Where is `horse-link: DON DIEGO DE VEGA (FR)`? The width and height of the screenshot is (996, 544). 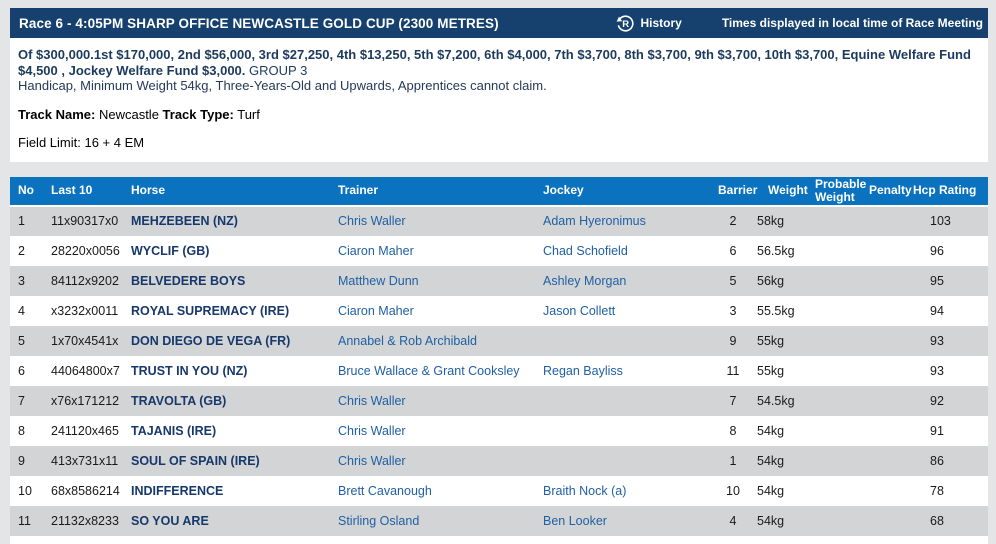
horse-link: DON DIEGO DE VEGA (FR) is located at coordinates (226, 340).